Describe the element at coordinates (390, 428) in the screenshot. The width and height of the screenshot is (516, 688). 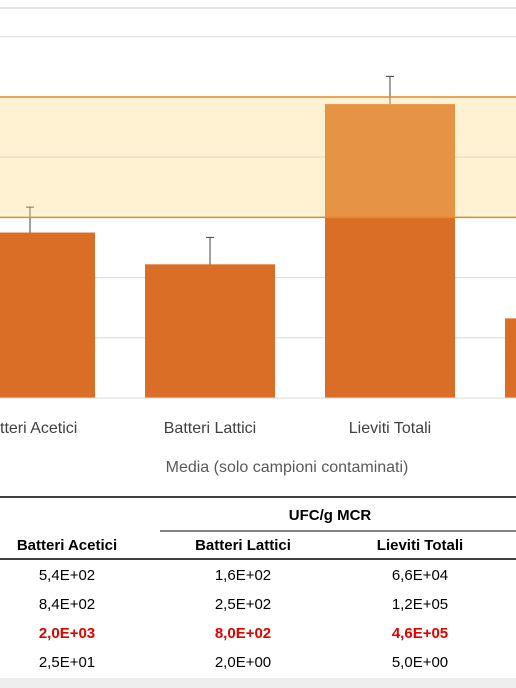
I see `x-tick-label: Lieviti Totali` at that location.